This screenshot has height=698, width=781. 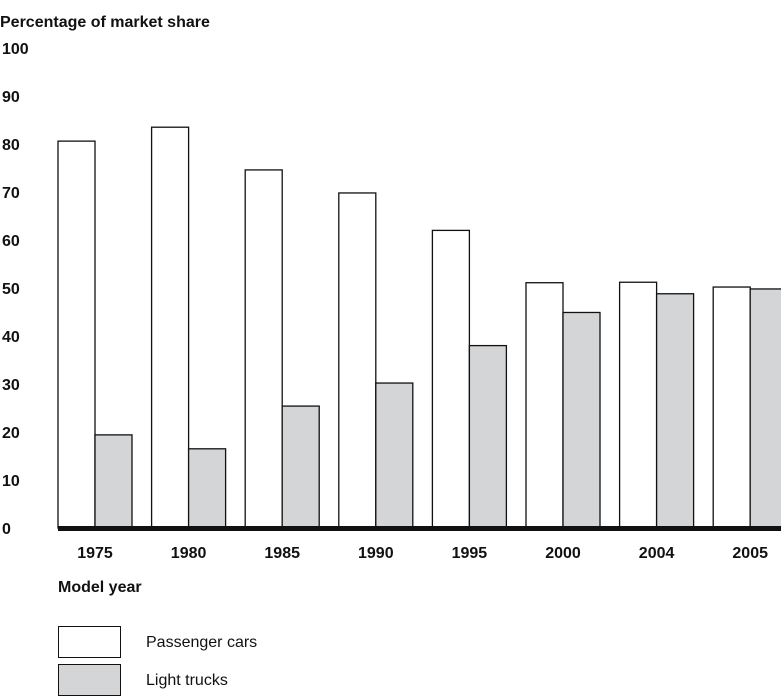 I want to click on x-tick-label: 1985, so click(x=282, y=553).